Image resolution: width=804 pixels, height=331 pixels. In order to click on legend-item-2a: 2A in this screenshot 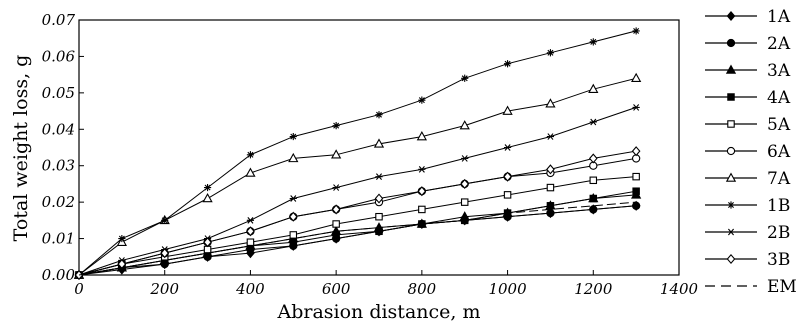, I will do `click(748, 44)`.